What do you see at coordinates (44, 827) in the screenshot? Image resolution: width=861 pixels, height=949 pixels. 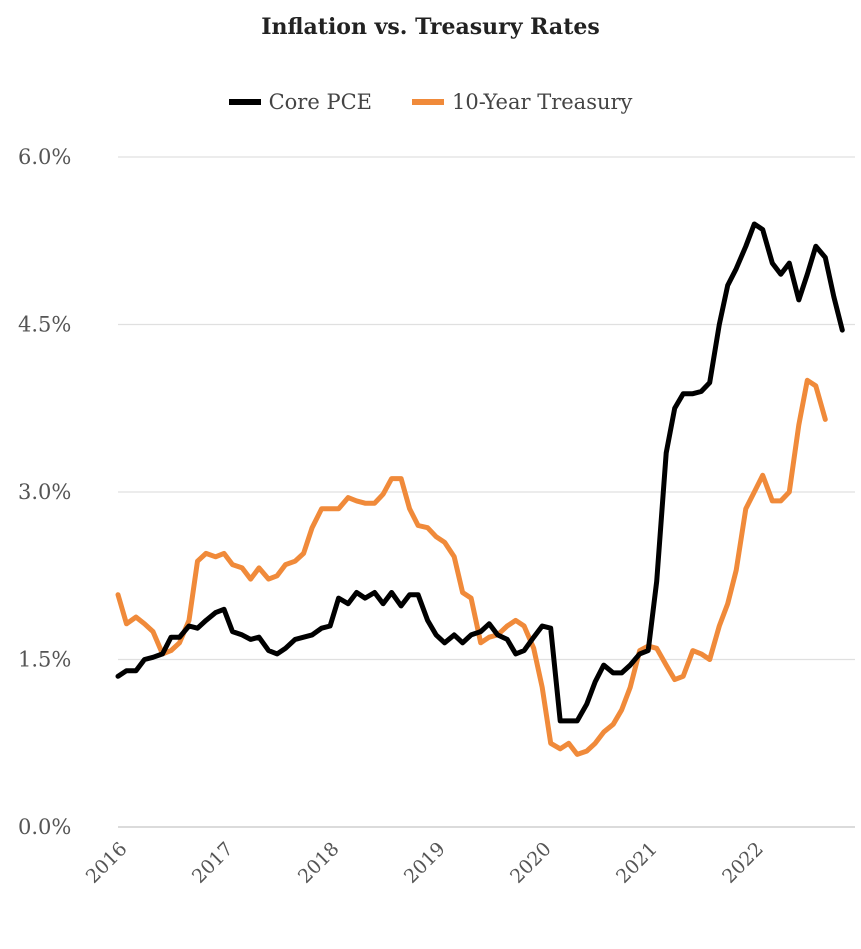 I see `y-tick-label: 0.0%` at bounding box center [44, 827].